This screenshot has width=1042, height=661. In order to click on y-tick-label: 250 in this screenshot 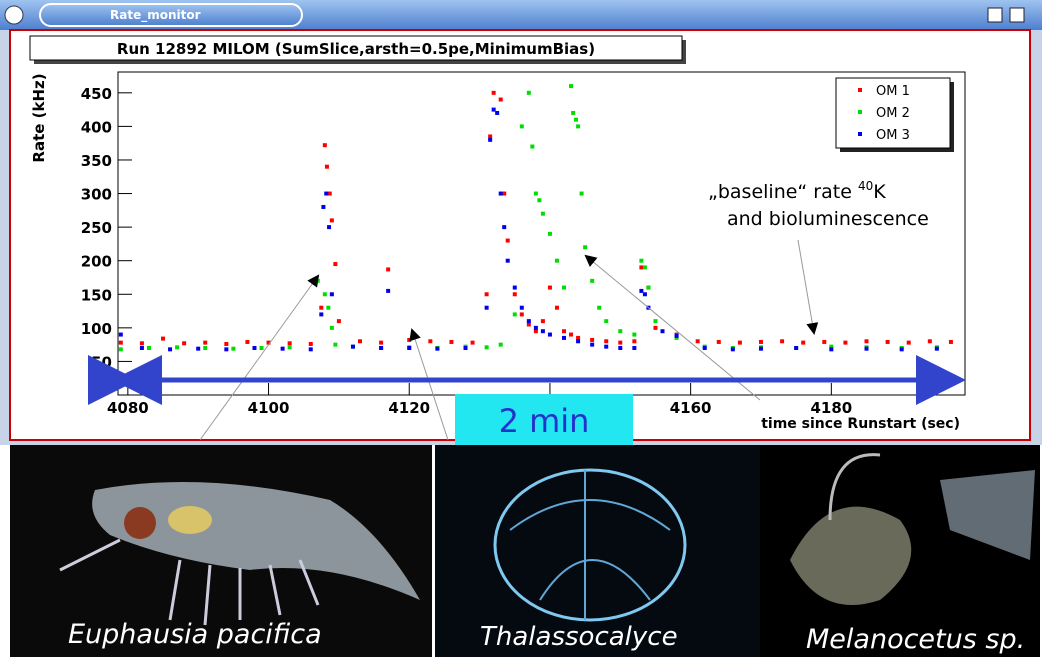, I will do `click(96, 228)`.